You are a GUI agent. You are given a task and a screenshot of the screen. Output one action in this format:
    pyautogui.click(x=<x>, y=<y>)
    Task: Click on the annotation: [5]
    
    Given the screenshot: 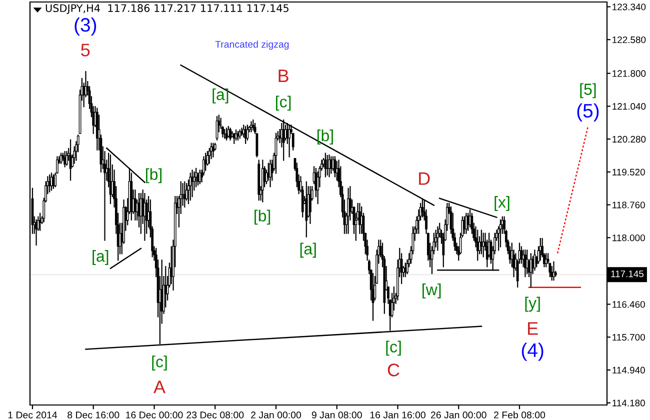 What is the action you would take?
    pyautogui.click(x=588, y=90)
    